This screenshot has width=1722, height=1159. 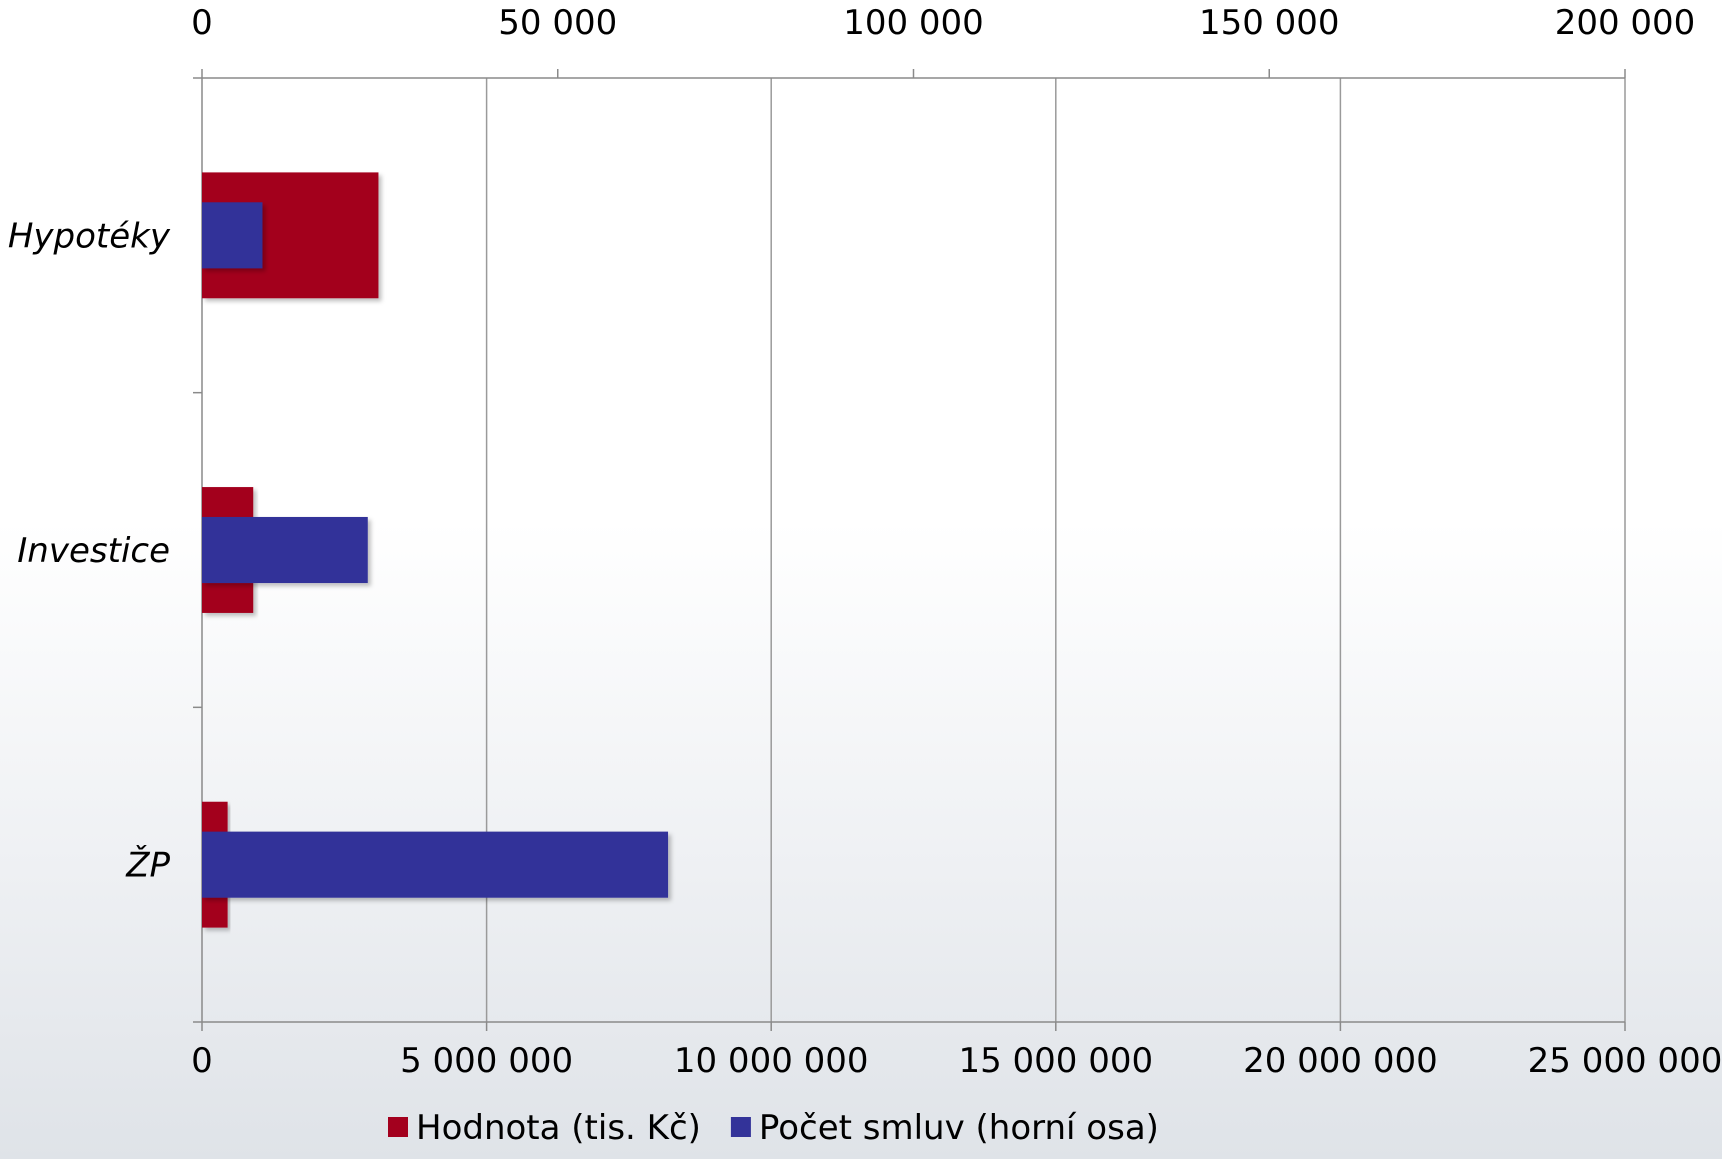 I want to click on bottom-axis-tick-label: 10 000 000, so click(x=771, y=1061).